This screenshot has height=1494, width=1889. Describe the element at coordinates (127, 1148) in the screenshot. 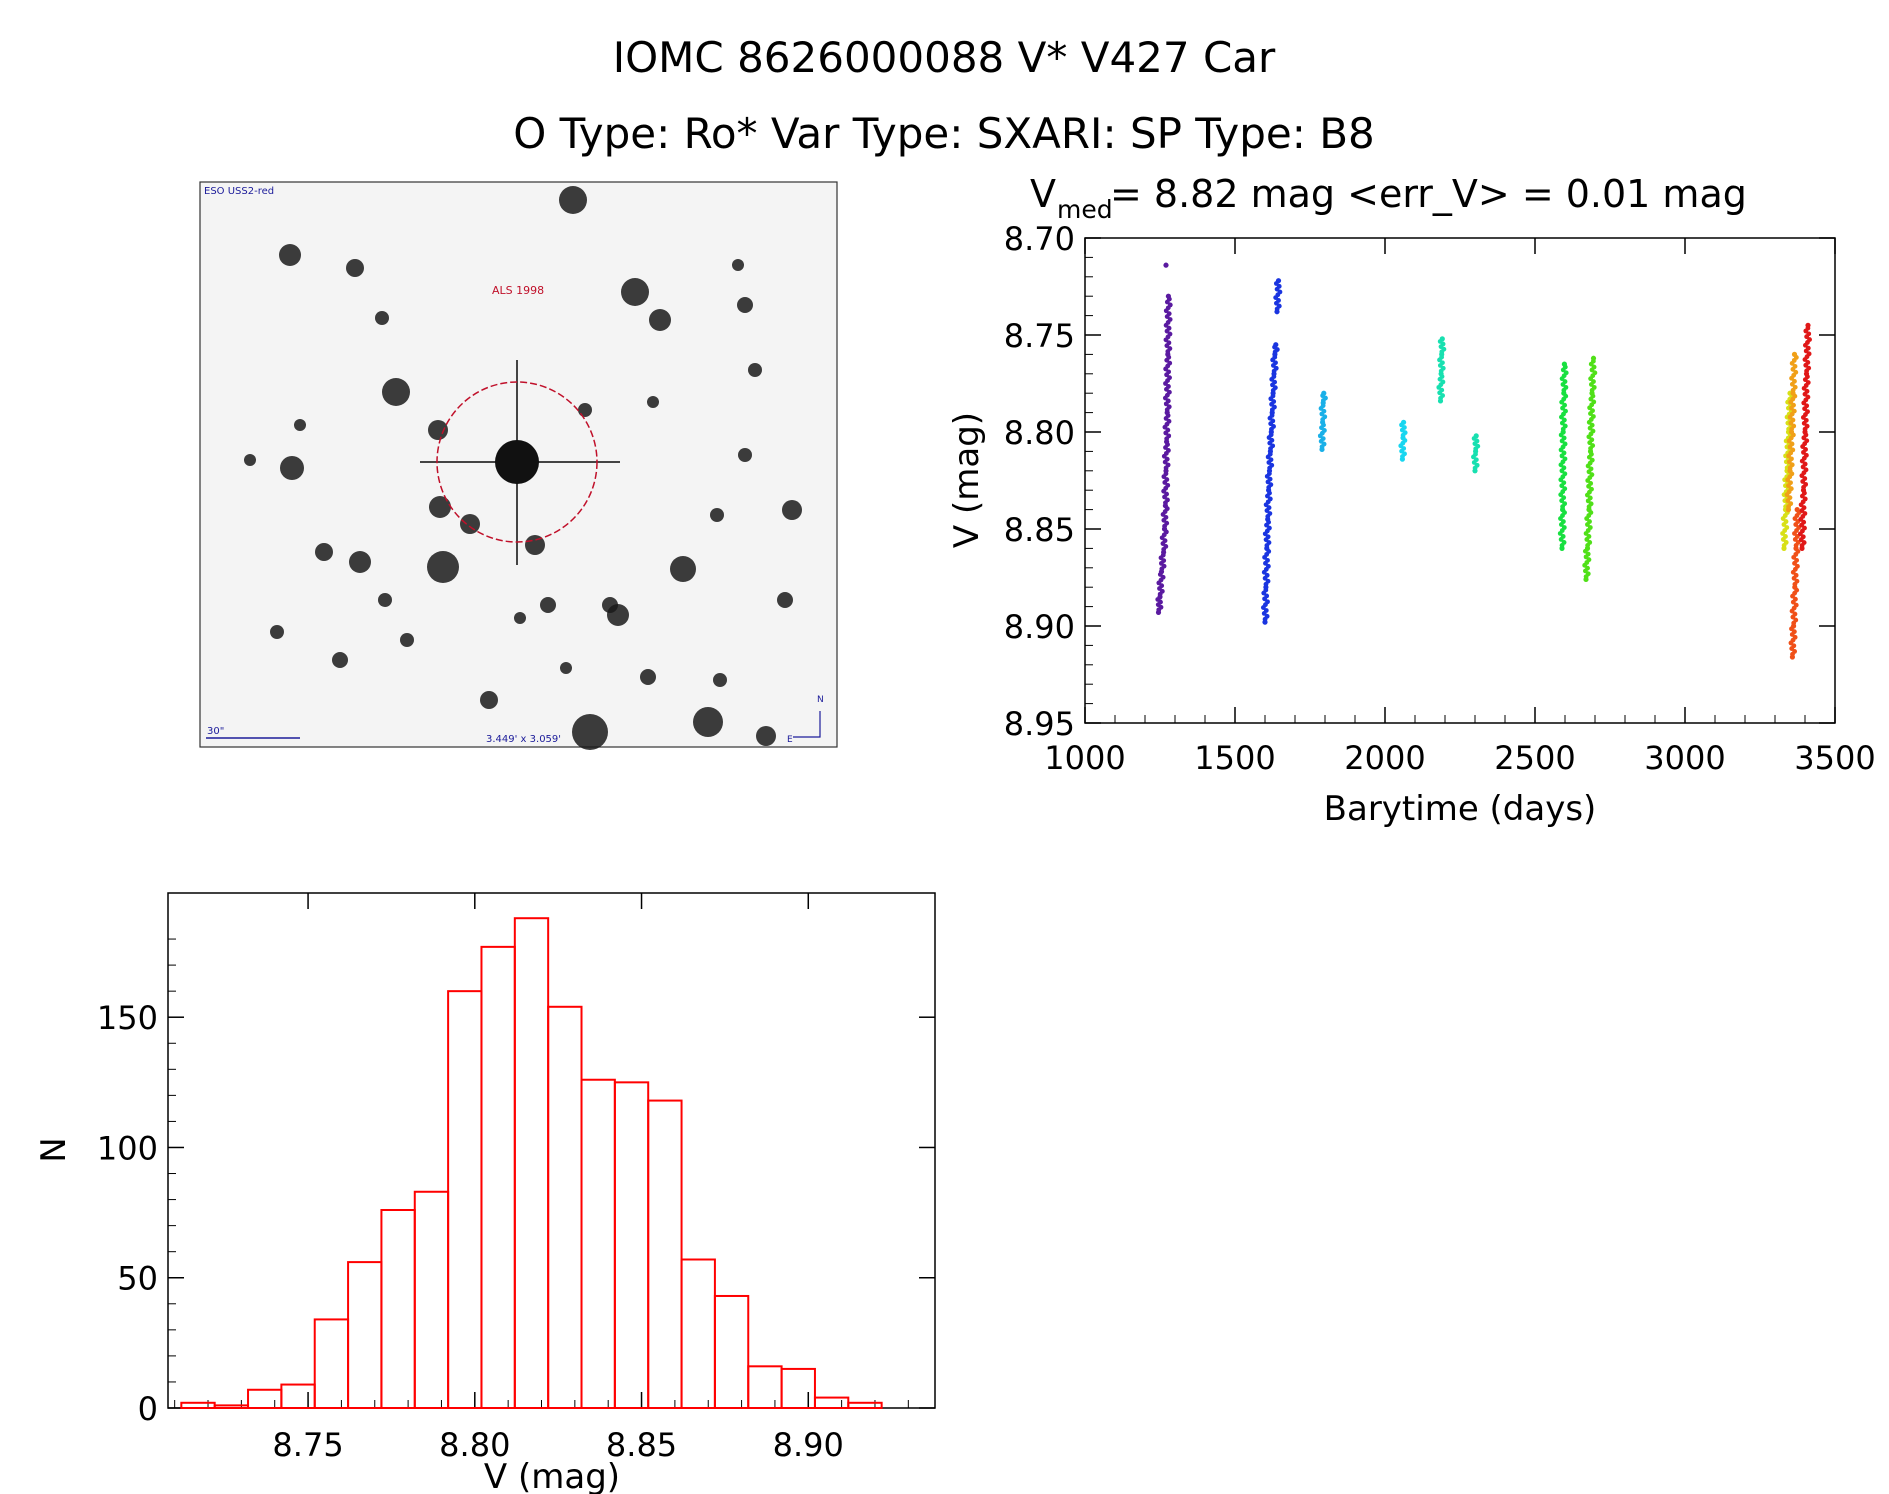

I see `hist-ytick-label: 100` at that location.